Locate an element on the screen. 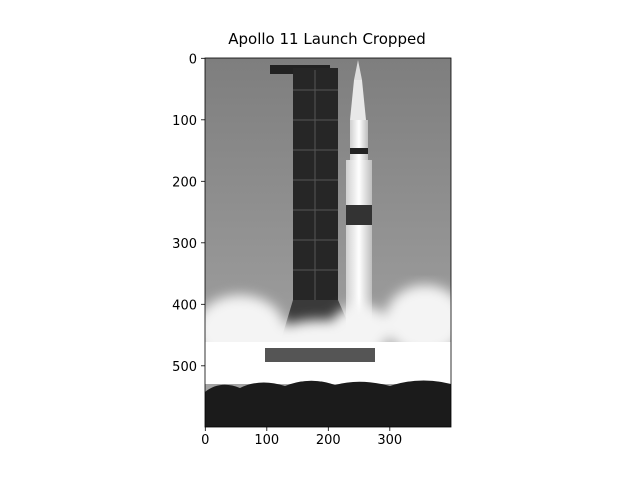  y-tick-label: 0 is located at coordinates (193, 59).